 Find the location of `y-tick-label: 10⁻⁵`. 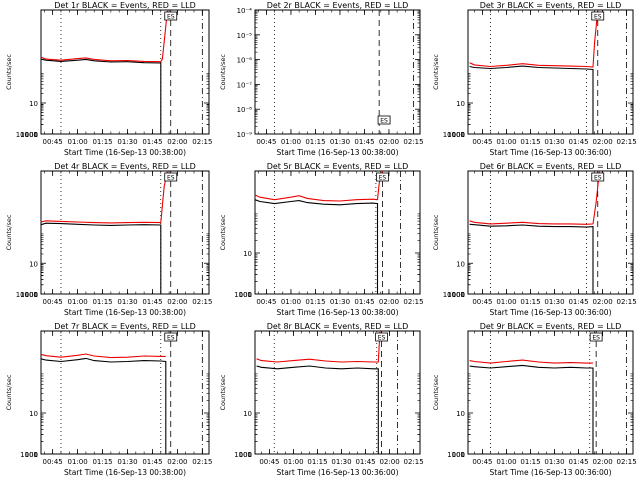

y-tick-label: 10⁻⁵ is located at coordinates (245, 36).